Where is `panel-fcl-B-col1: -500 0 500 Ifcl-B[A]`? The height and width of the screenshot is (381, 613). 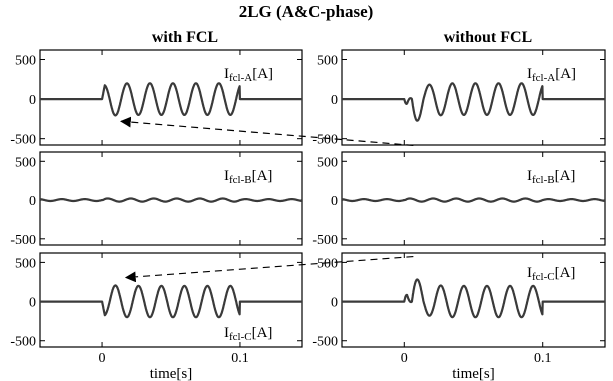 panel-fcl-B-col1: -500 0 500 Ifcl-B[A] is located at coordinates (459, 199).